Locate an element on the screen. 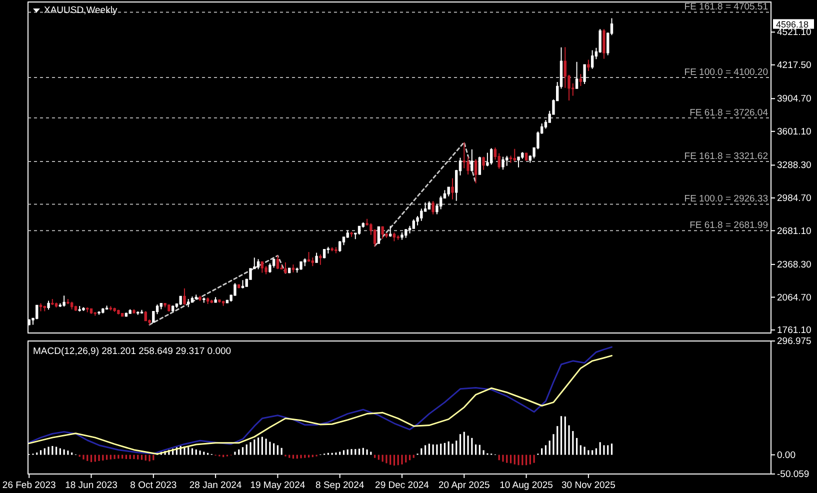  x-tick-label: 8 Sep 2024 is located at coordinates (340, 485).